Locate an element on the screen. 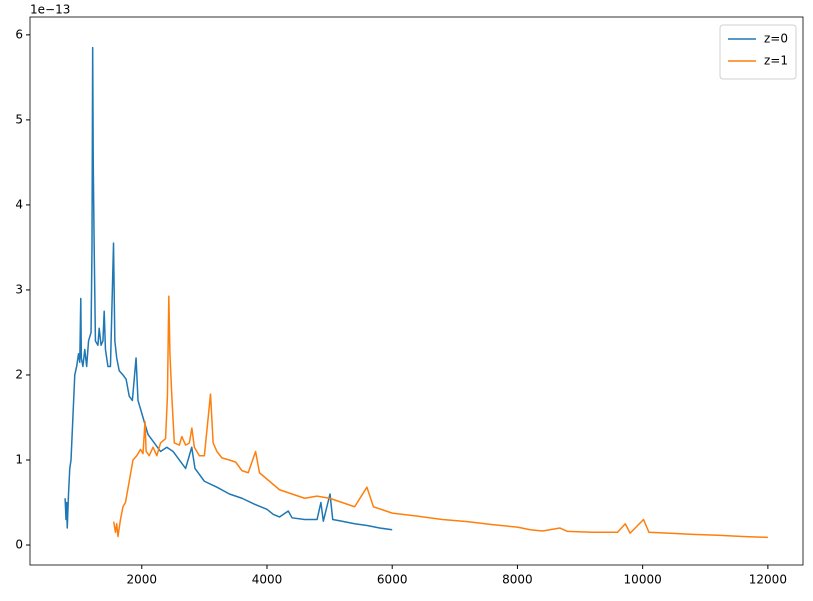  y-tick-label: 5 is located at coordinates (19, 119).